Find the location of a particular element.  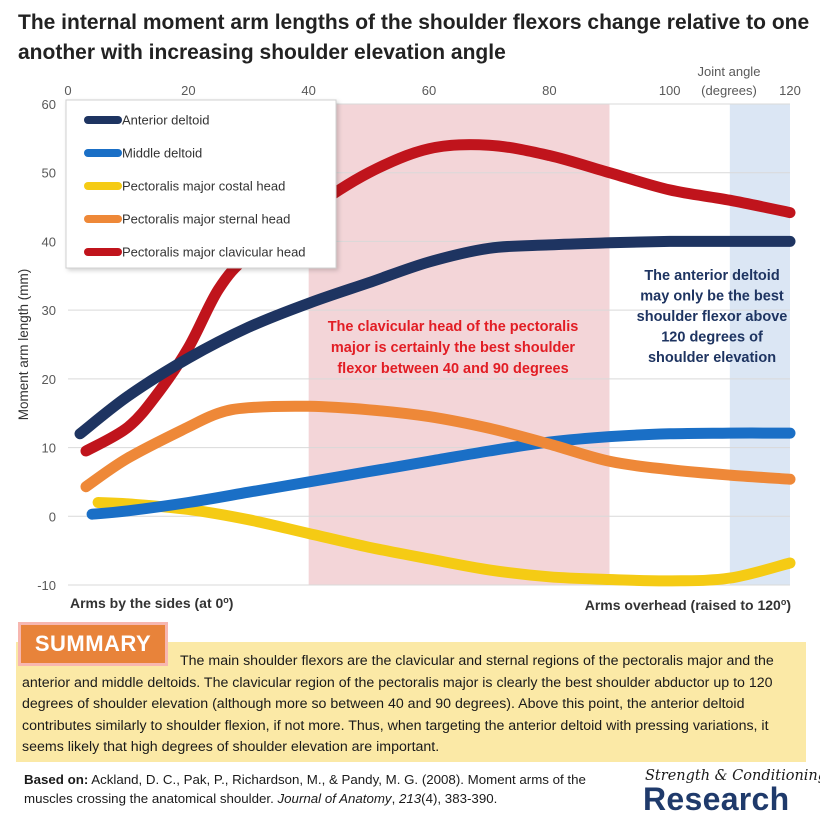

legend-label: Anterior deltoid is located at coordinates (165, 120).